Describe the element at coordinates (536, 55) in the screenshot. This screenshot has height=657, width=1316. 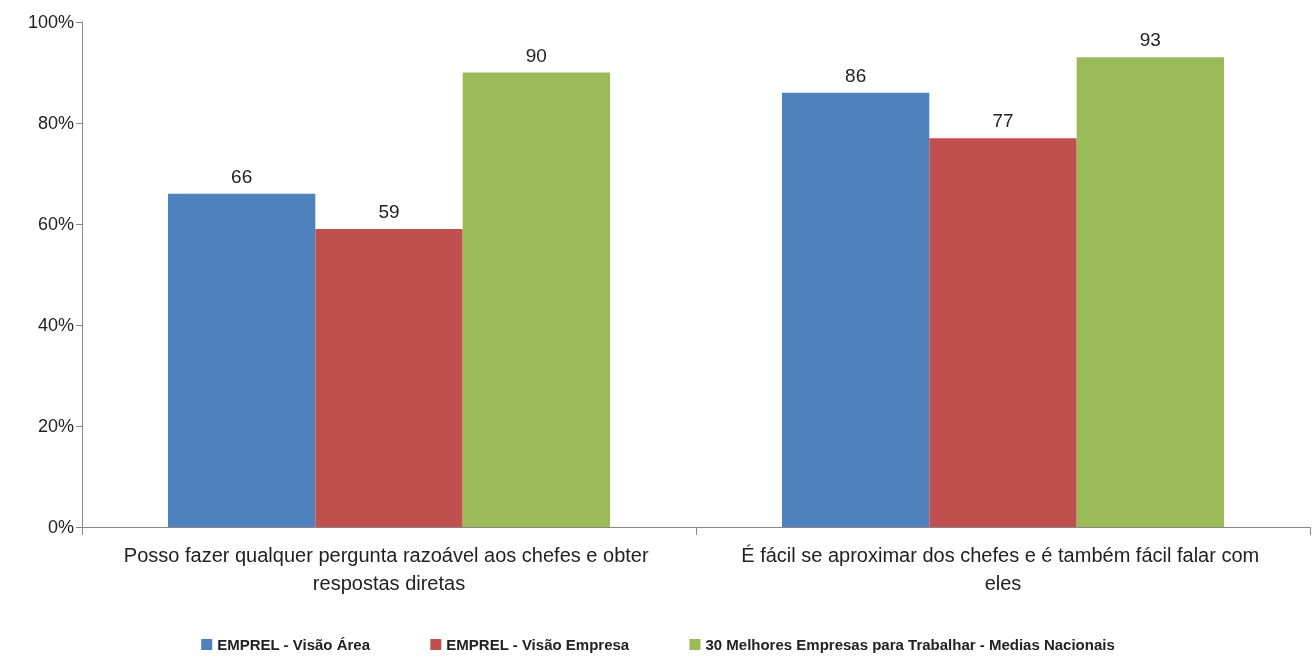
I see `data-label: 90` at that location.